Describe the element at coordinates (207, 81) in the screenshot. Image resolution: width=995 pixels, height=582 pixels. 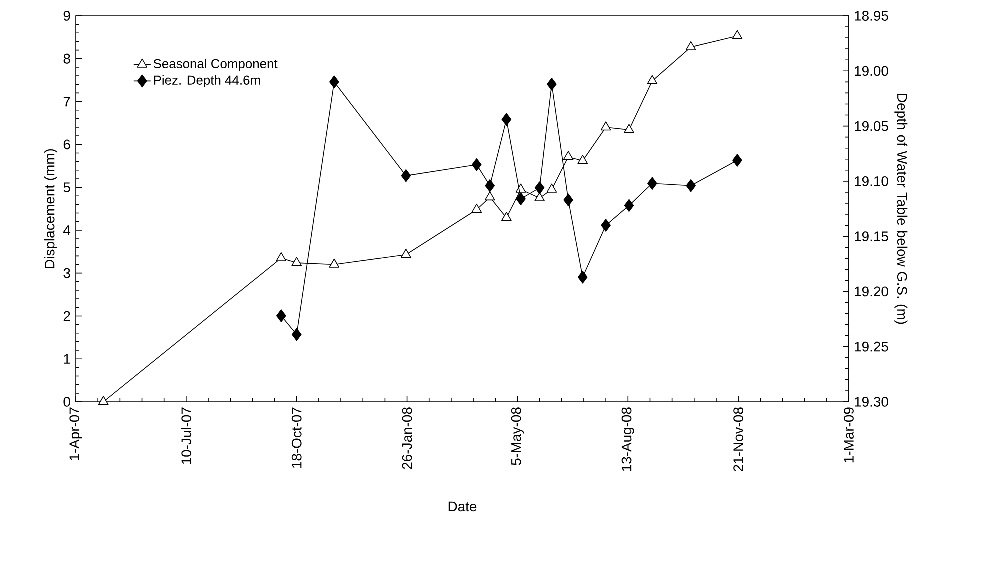
I see `legend-label: Piez. Depth 44.6m` at that location.